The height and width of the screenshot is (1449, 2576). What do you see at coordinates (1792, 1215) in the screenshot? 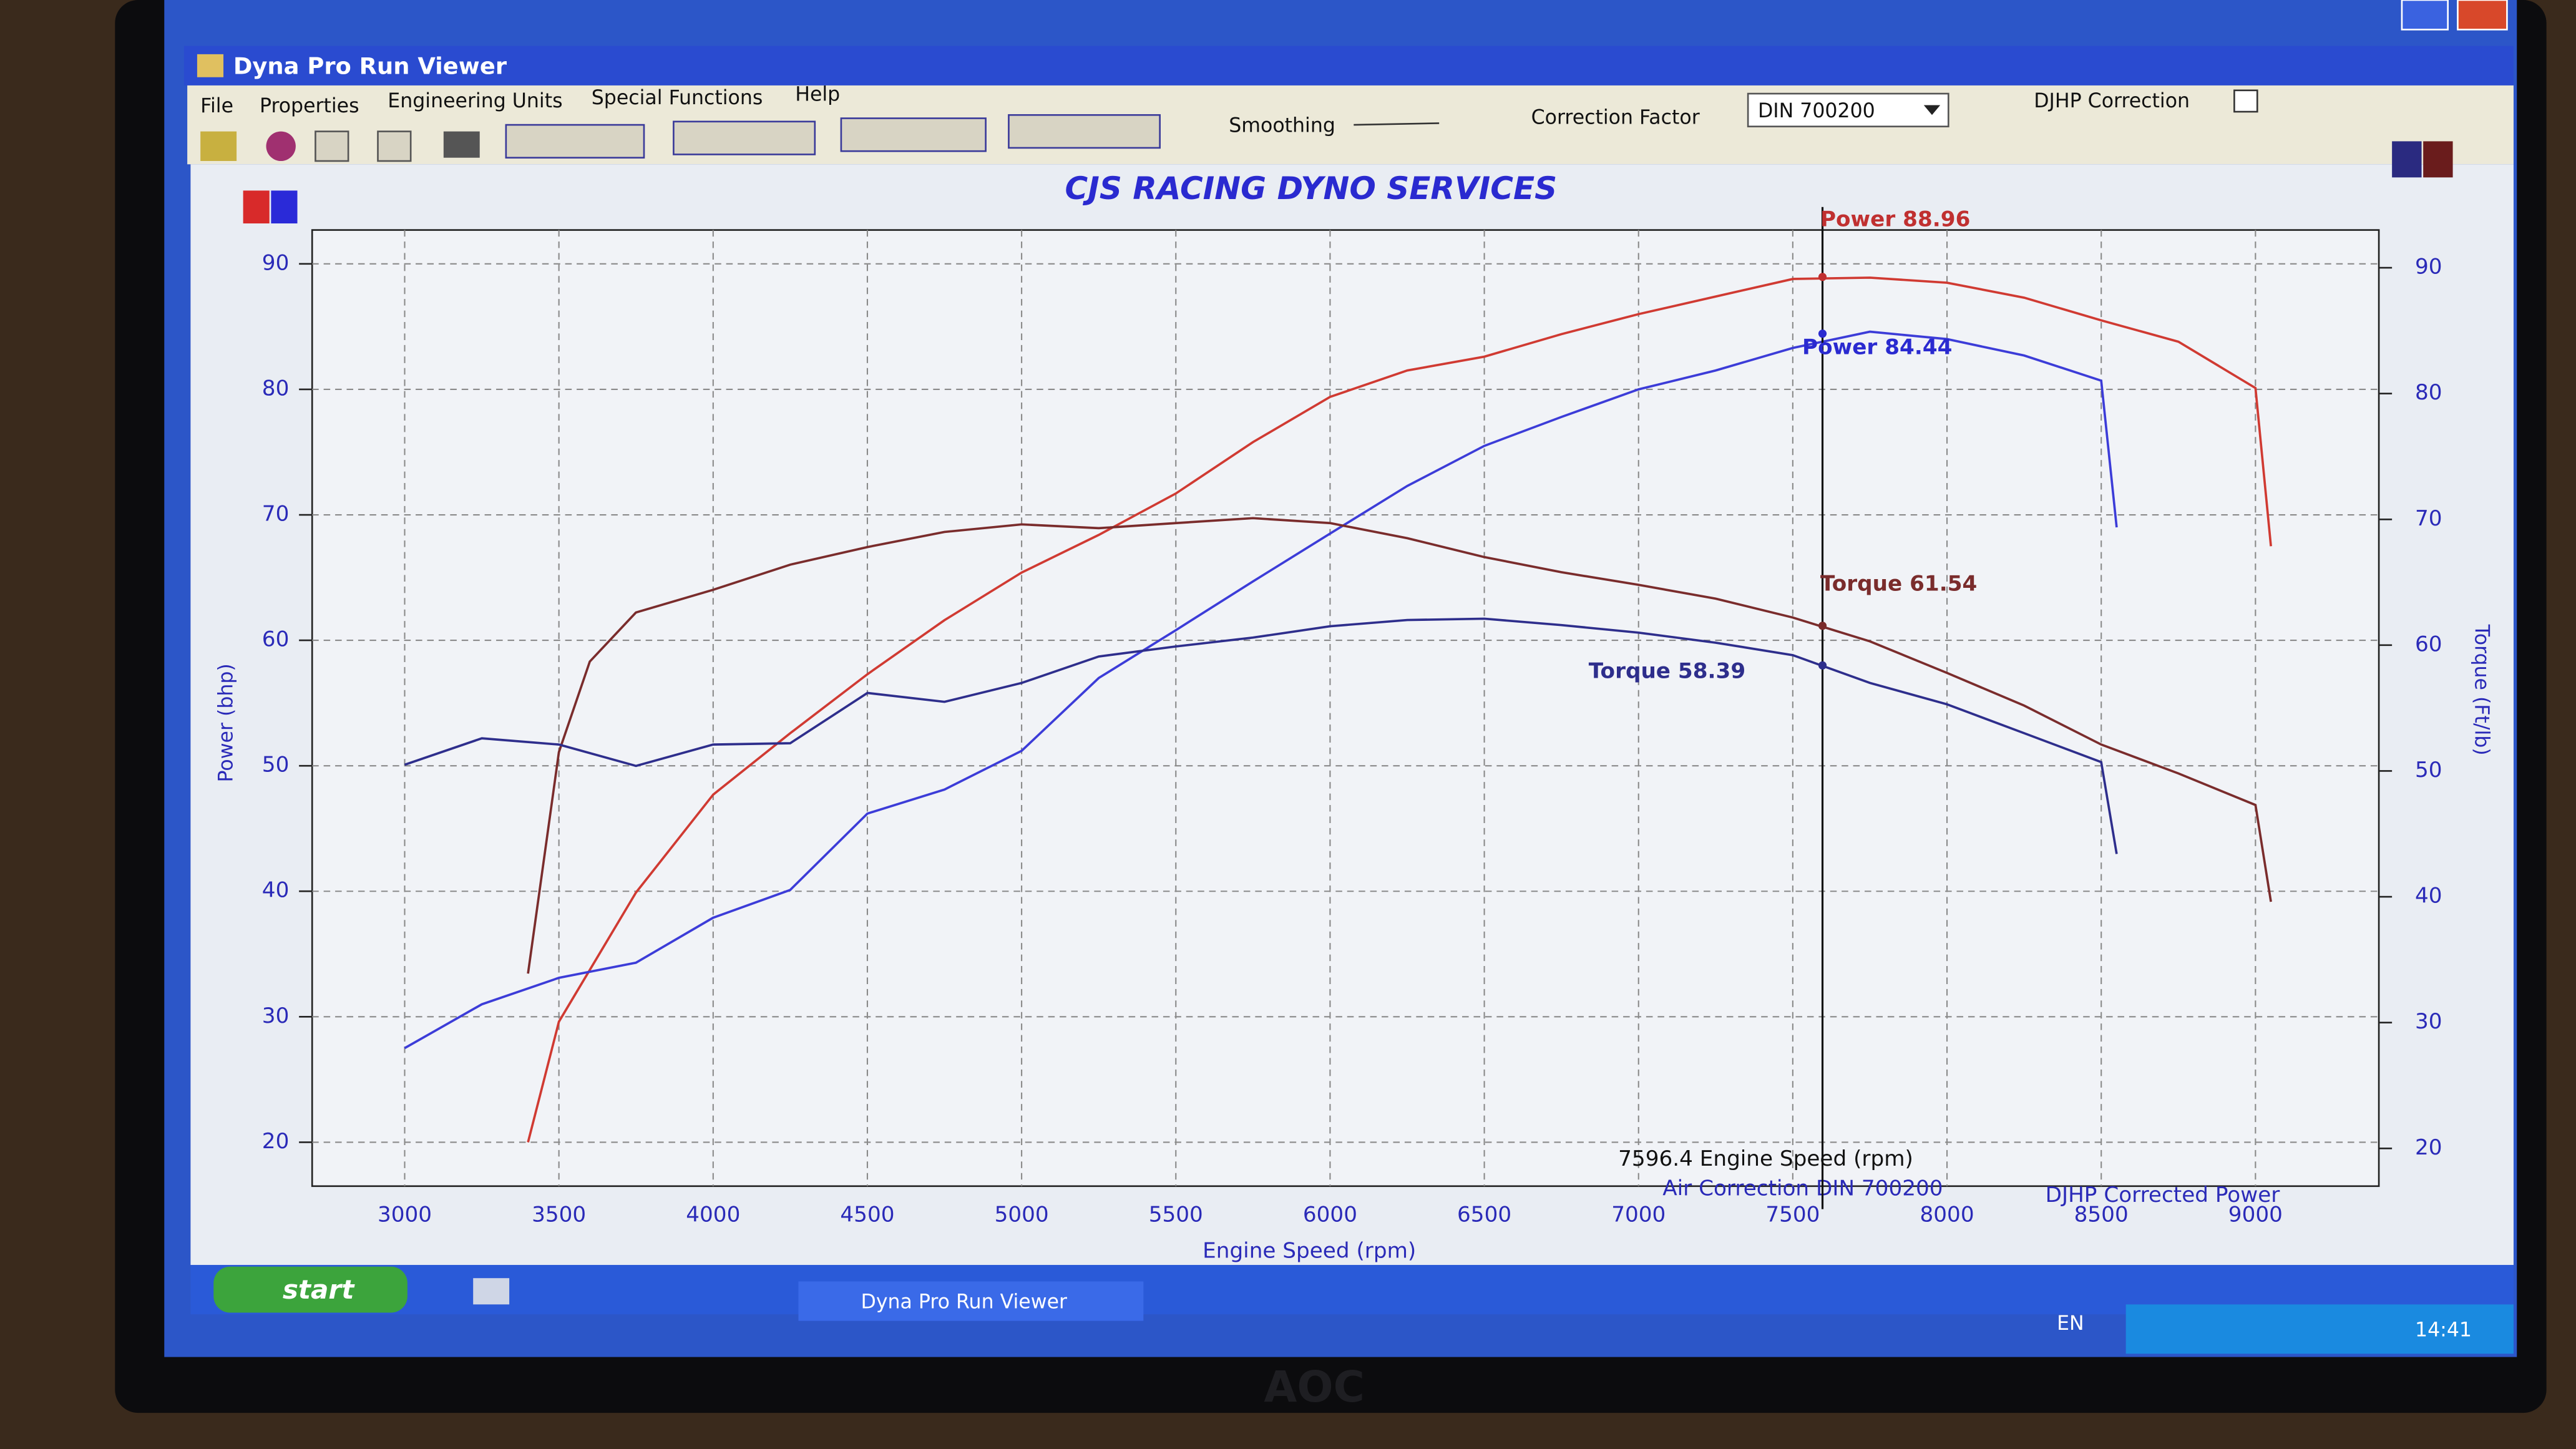
I see `x-tick-label: 7500` at bounding box center [1792, 1215].